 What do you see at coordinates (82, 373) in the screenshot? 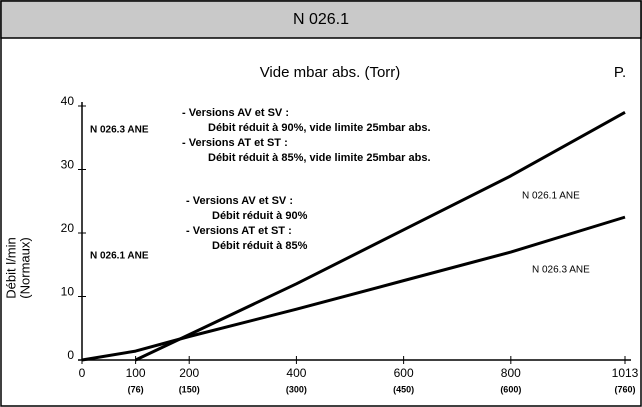
I see `x-tick-label: 0` at bounding box center [82, 373].